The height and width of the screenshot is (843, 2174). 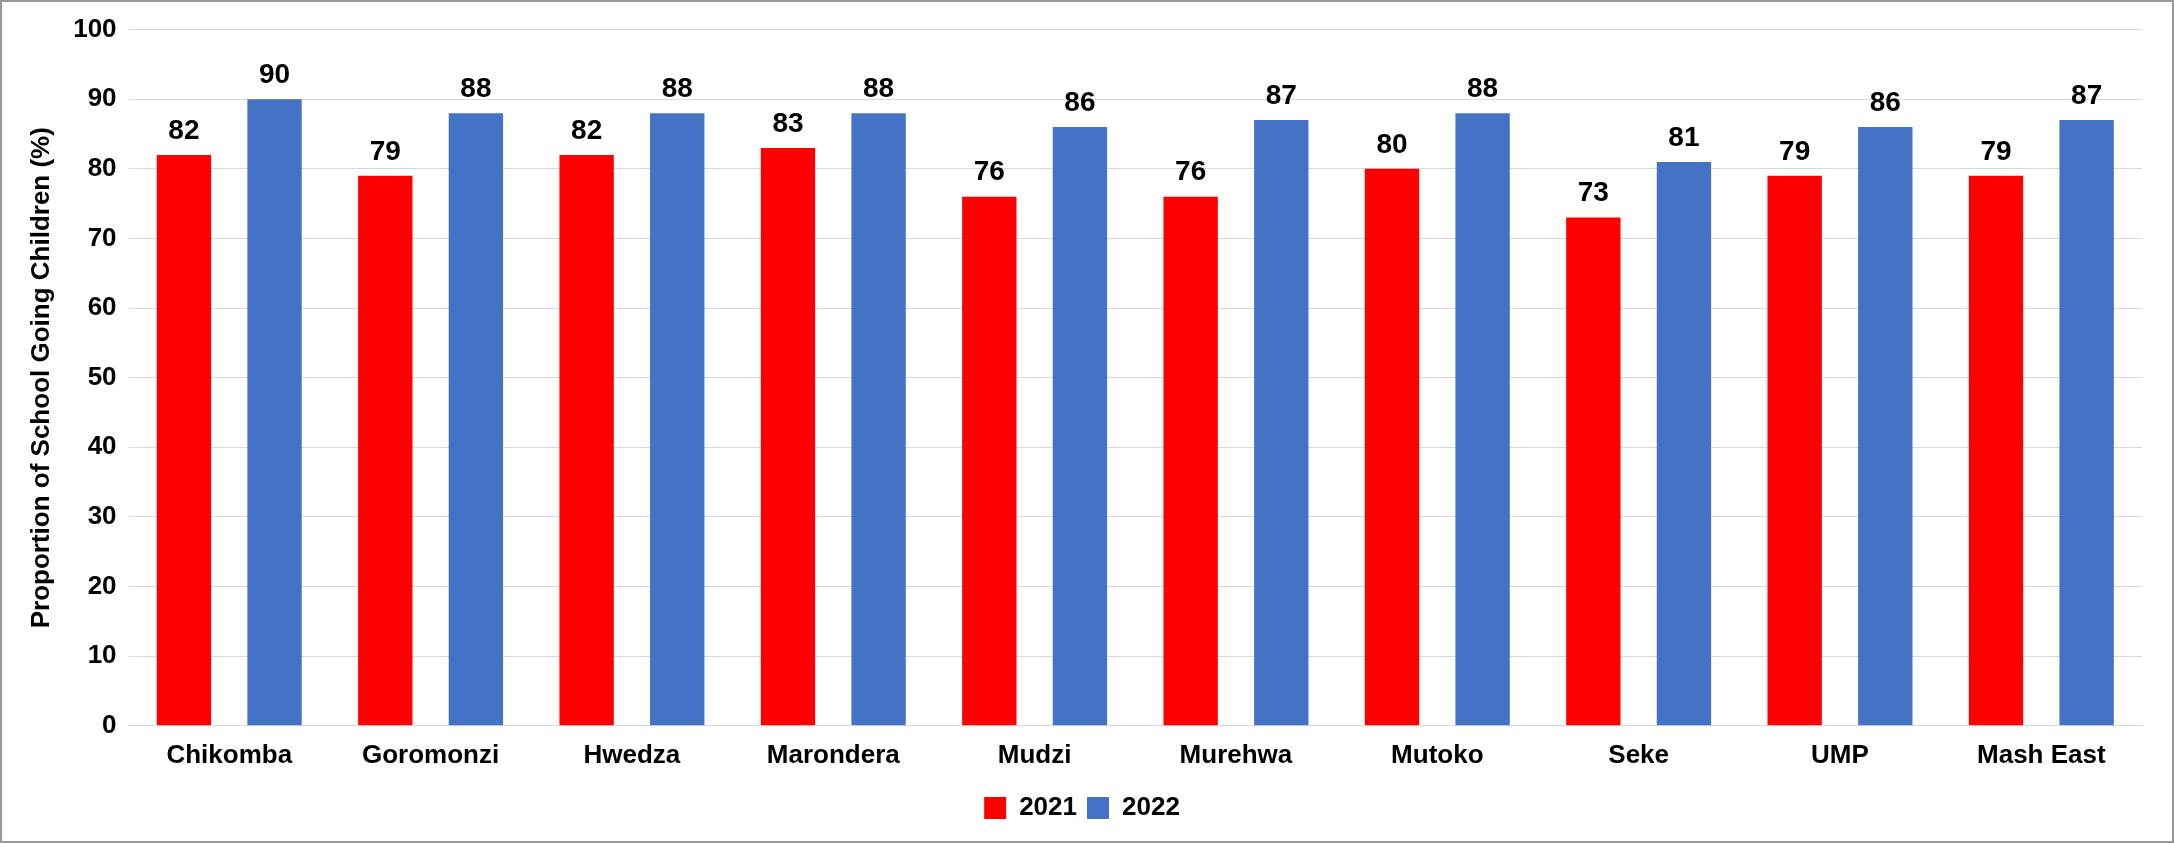 What do you see at coordinates (1034, 753) in the screenshot?
I see `x-tick-label: Mudzi` at bounding box center [1034, 753].